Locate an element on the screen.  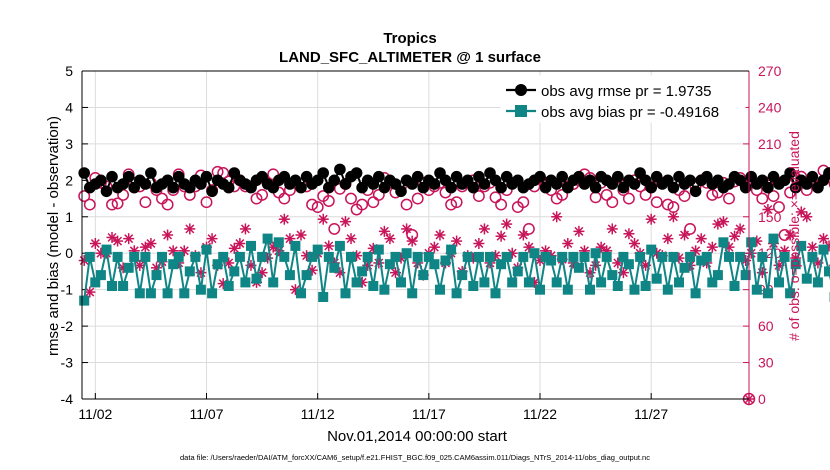
y-tick-label: 1 is located at coordinates (69, 217).